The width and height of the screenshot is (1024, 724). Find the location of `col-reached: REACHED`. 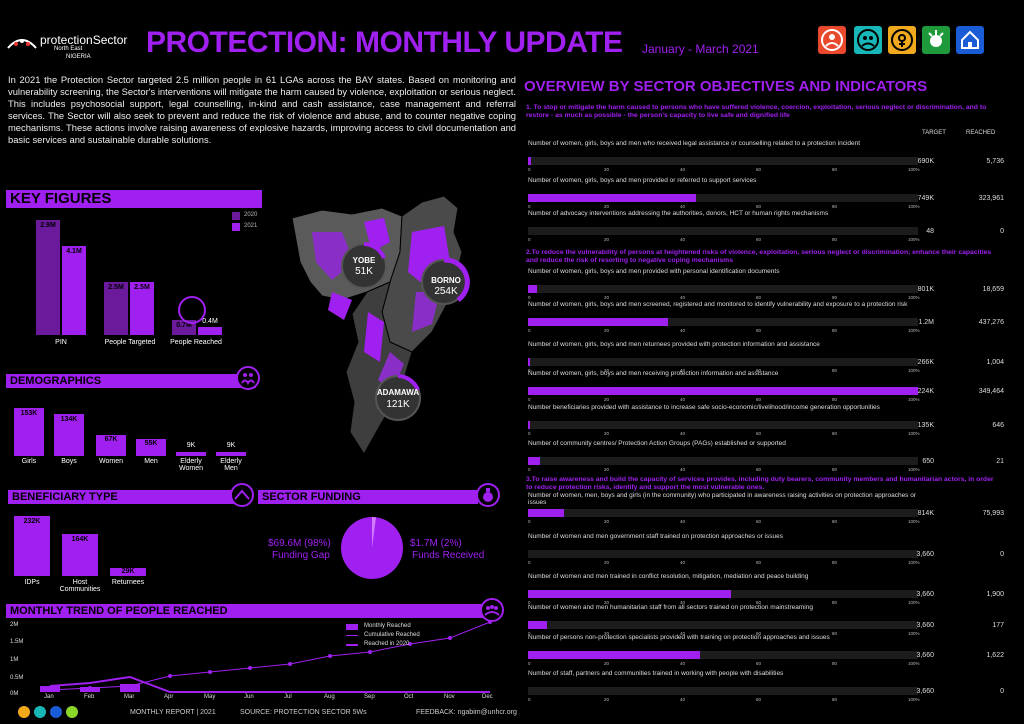

col-reached: REACHED is located at coordinates (981, 133).